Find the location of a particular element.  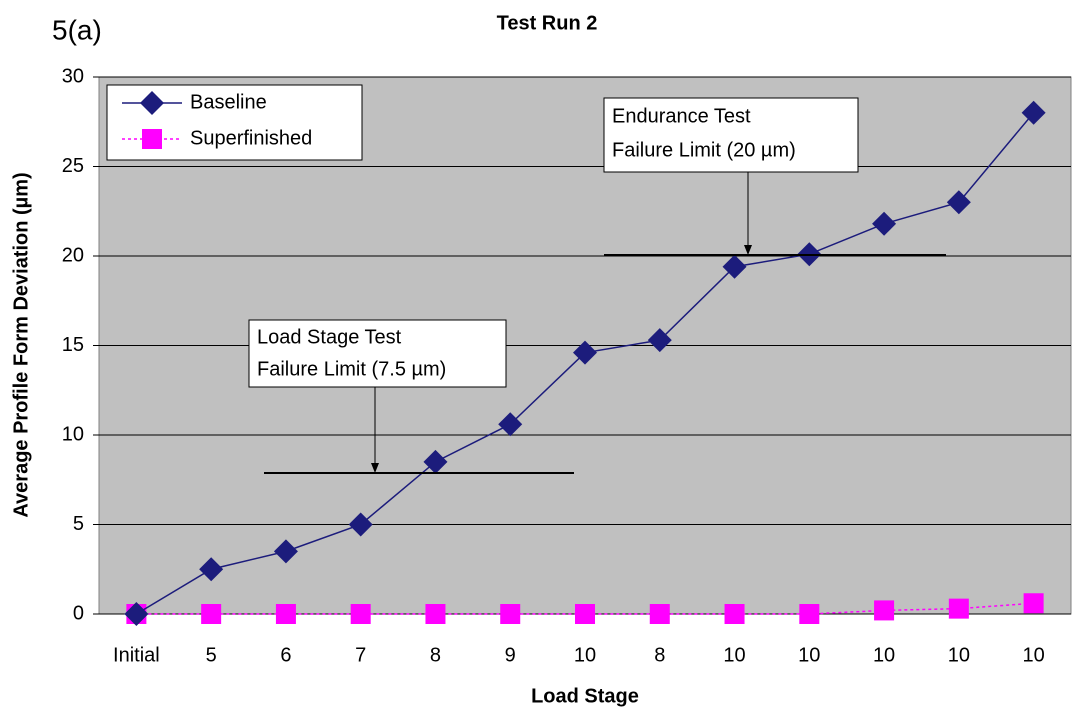

annotation-text: Load Stage Test is located at coordinates (329, 337).